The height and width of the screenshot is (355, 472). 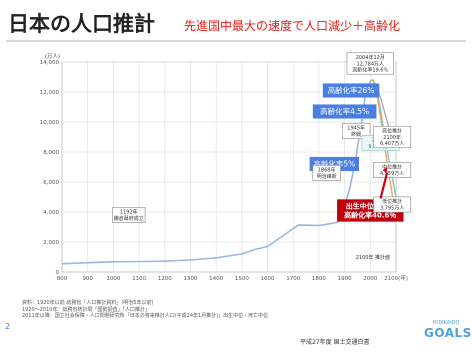 What do you see at coordinates (50, 63) in the screenshot?
I see `y-tick-label: 14,000` at bounding box center [50, 63].